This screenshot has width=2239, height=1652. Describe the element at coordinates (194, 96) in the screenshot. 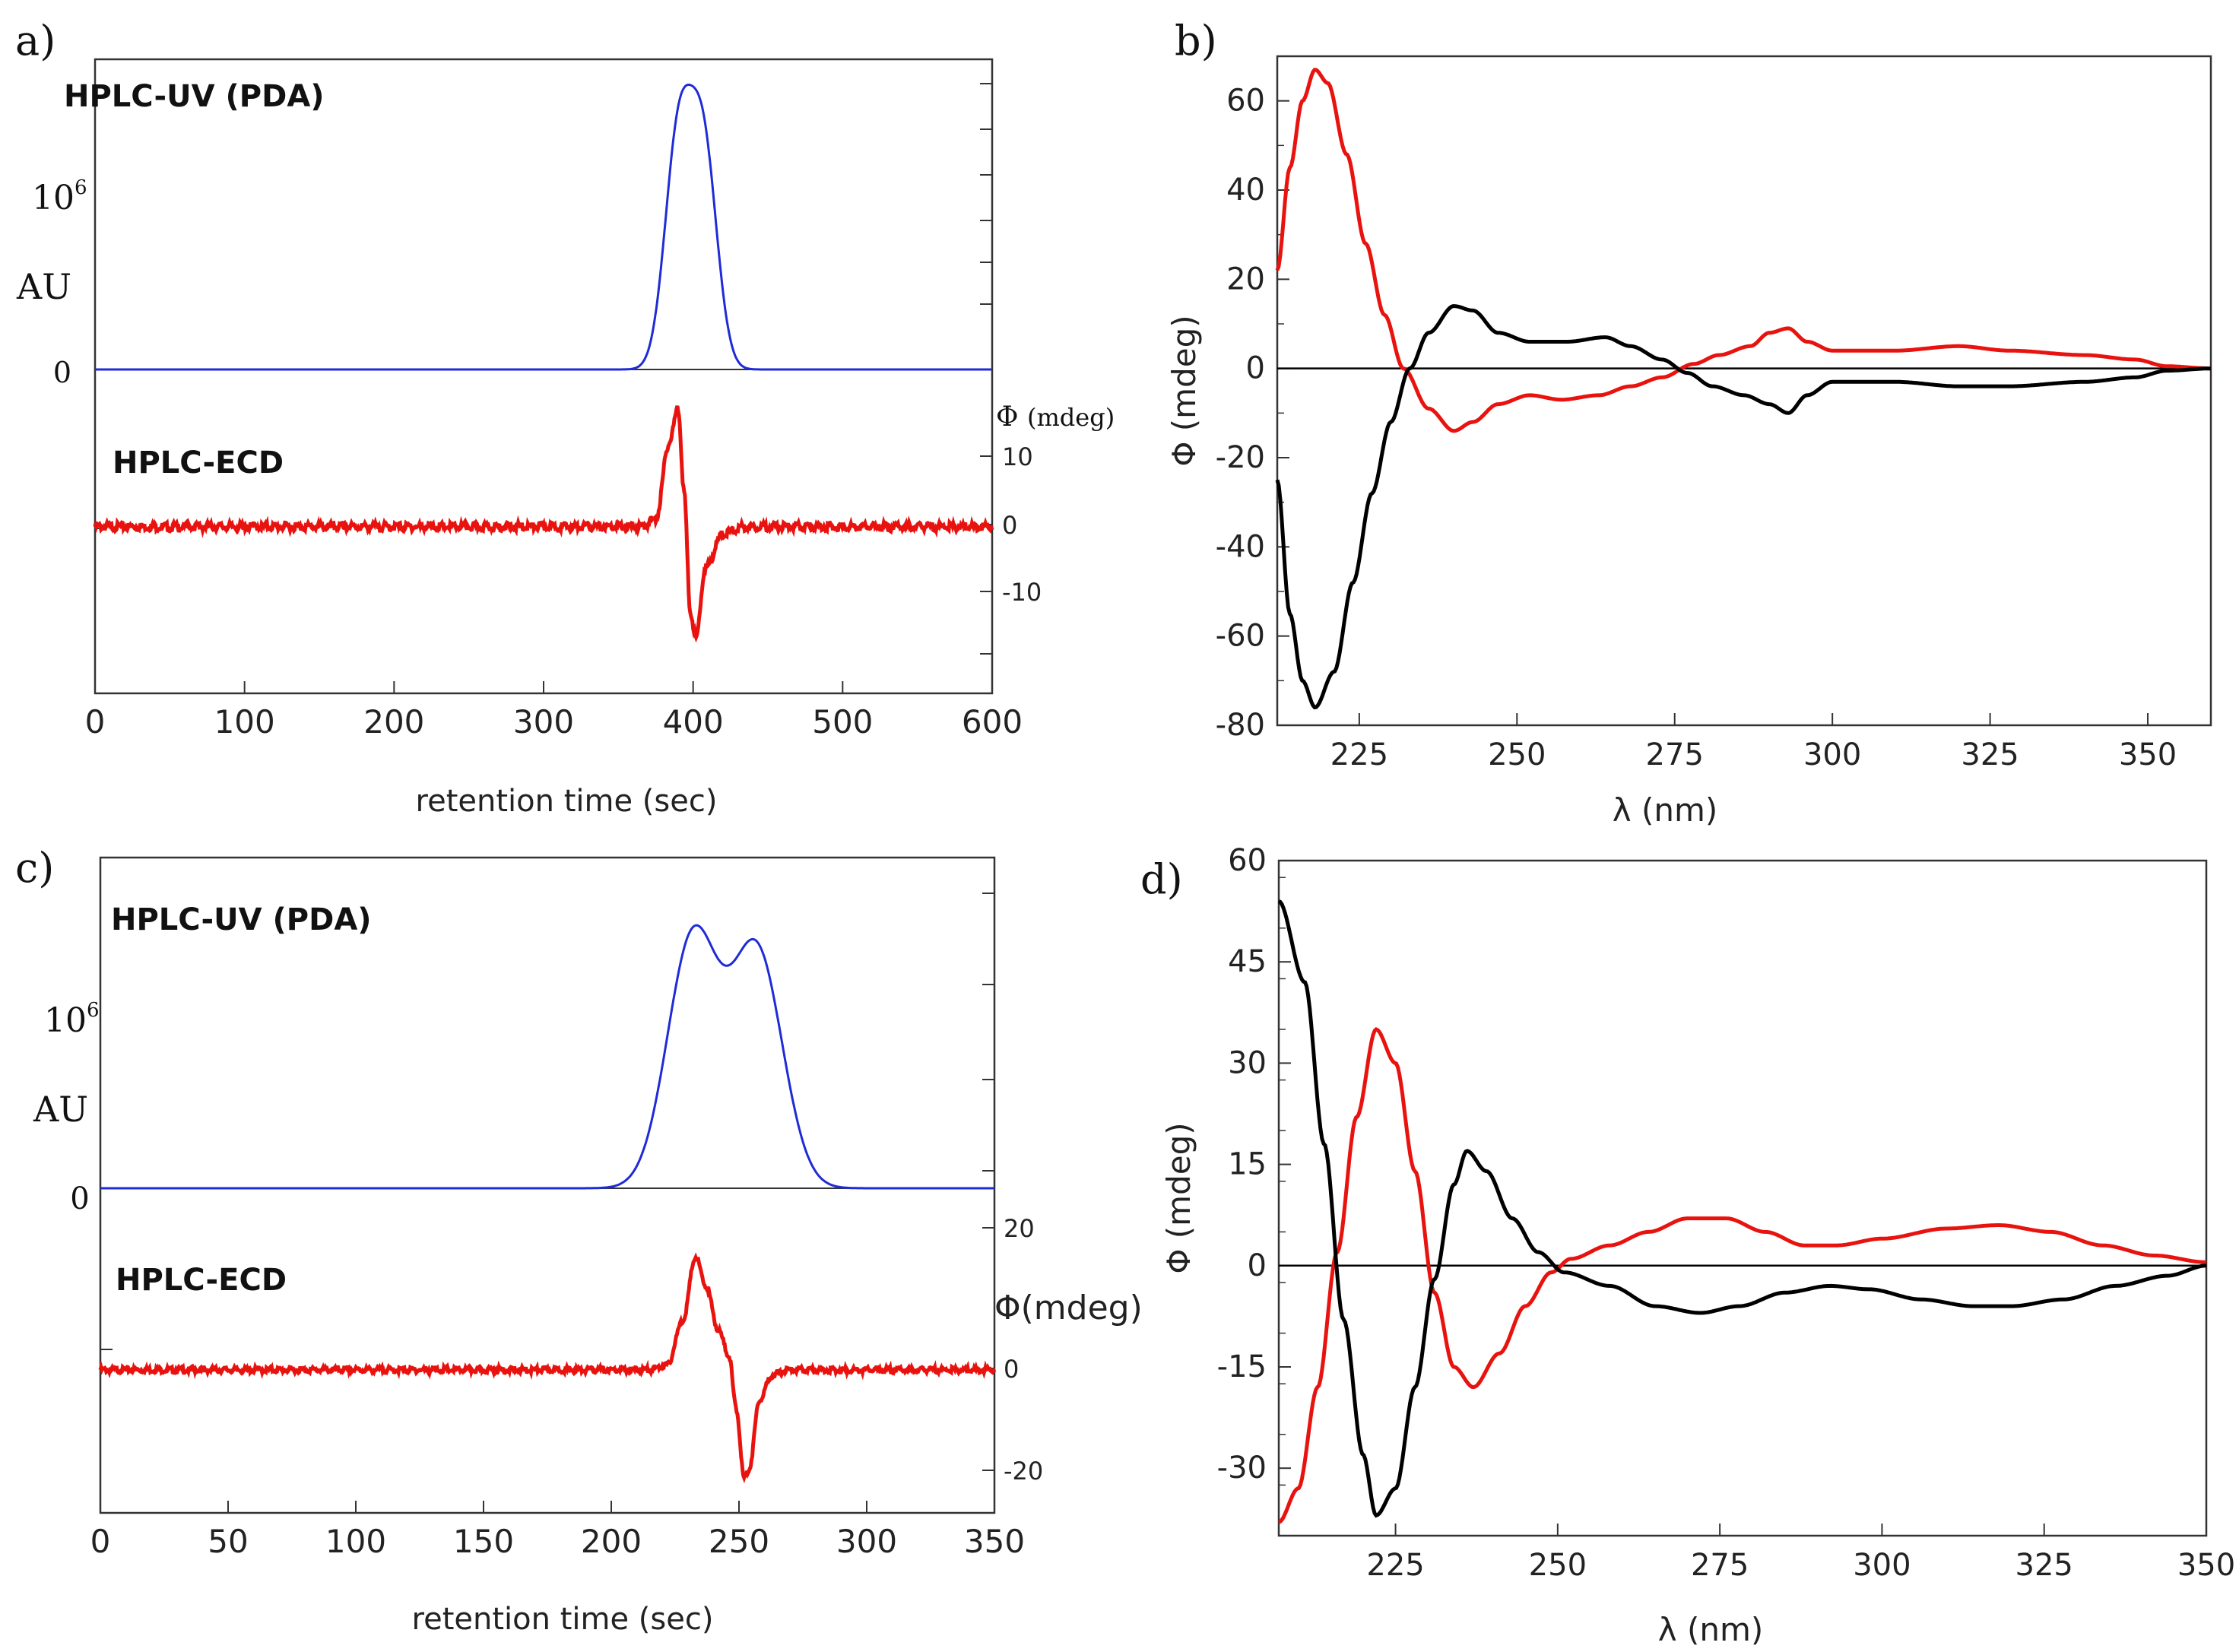

I see `panel-a-uv-label: HPLC-UV (PDA)` at that location.